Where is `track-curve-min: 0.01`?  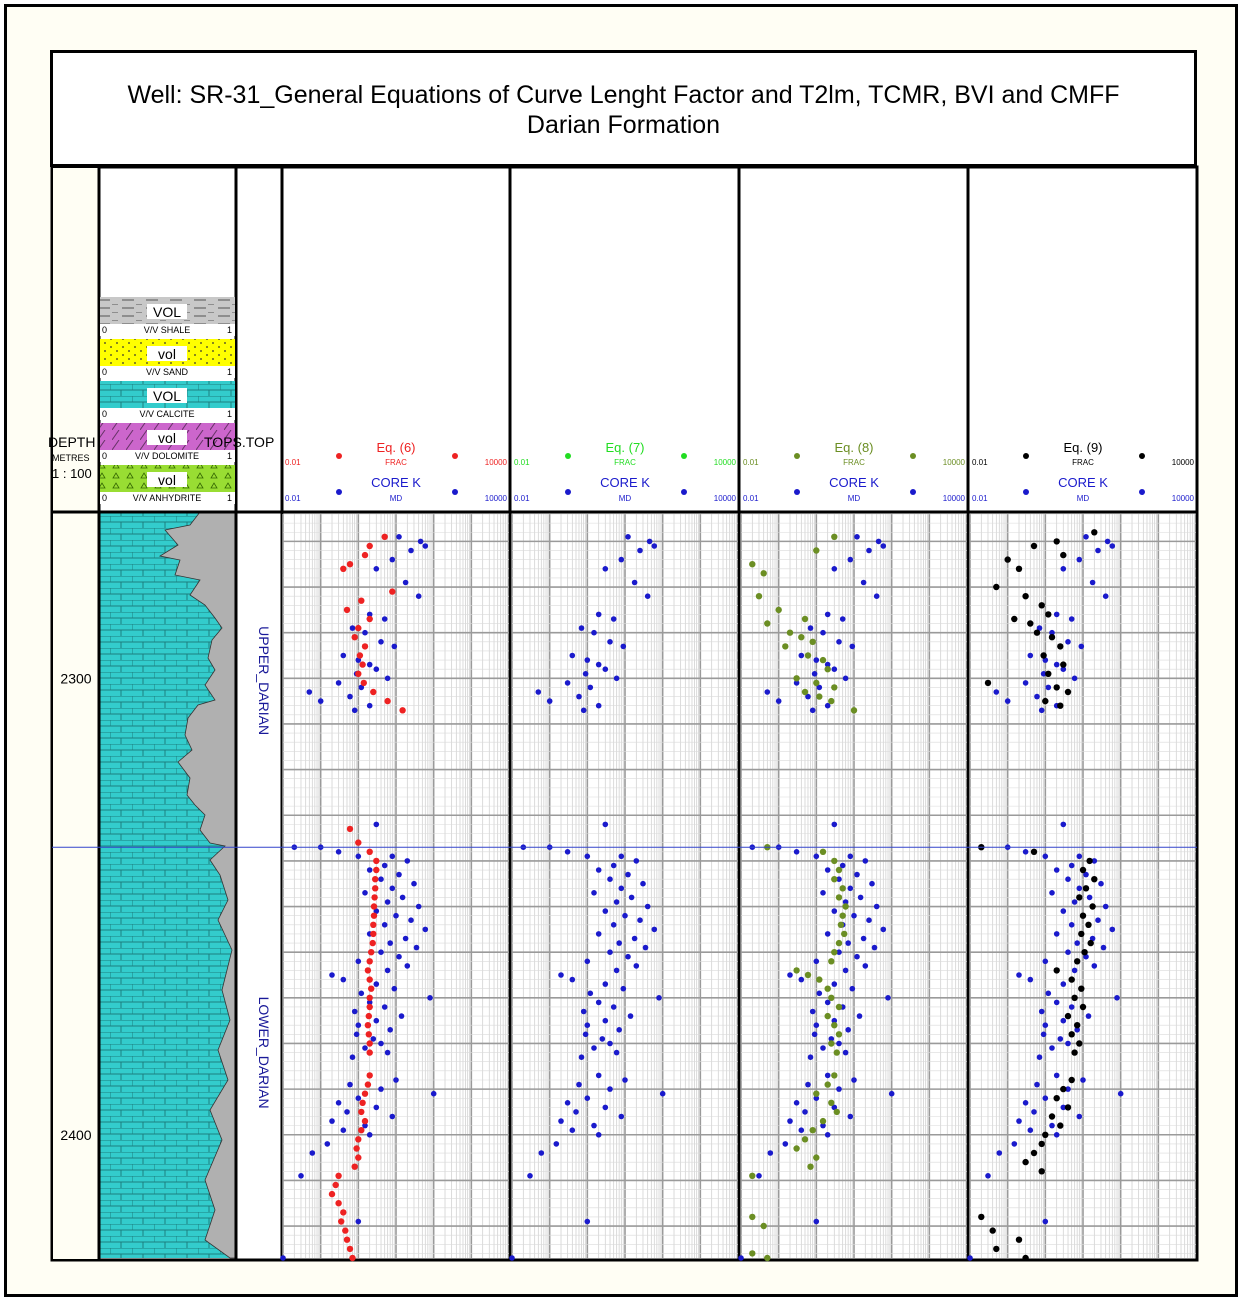 track-curve-min: 0.01 is located at coordinates (980, 462).